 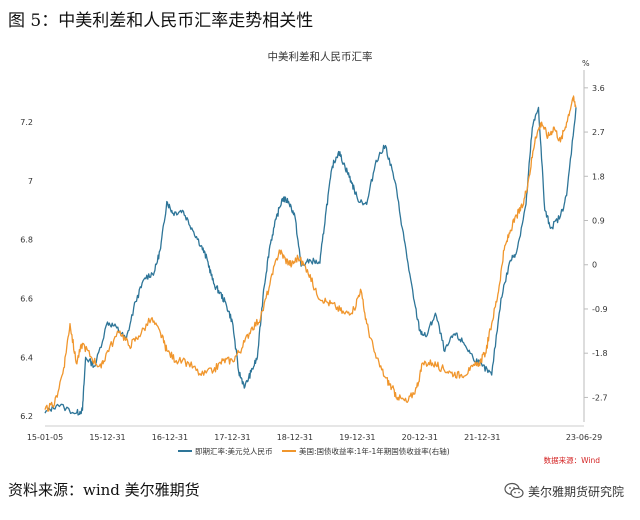 I want to click on y-left-tick-label: 6.6, so click(x=26, y=299).